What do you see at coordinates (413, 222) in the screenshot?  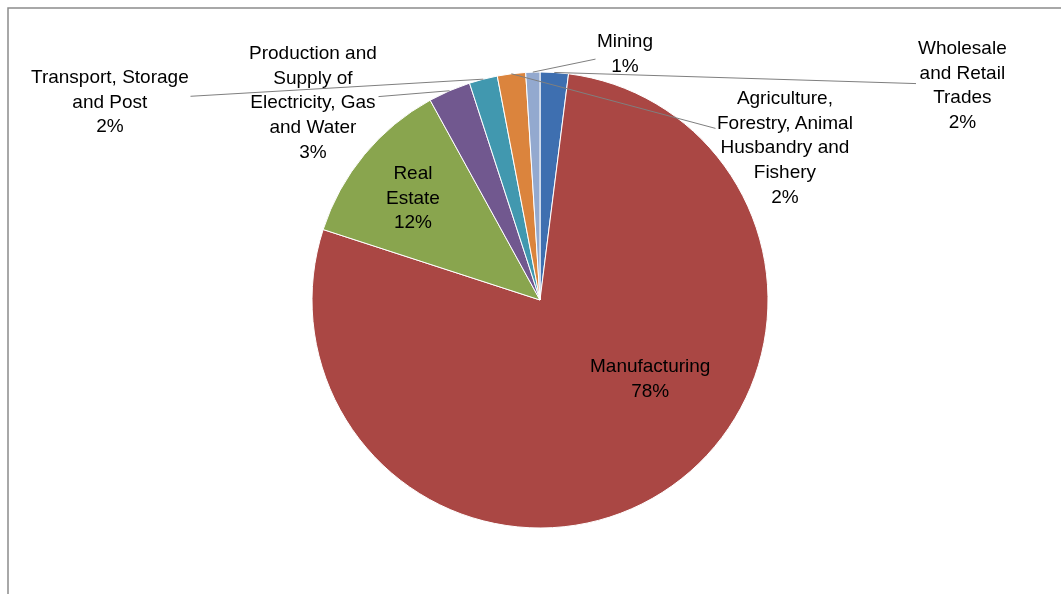 I see `data-label: 12%` at bounding box center [413, 222].